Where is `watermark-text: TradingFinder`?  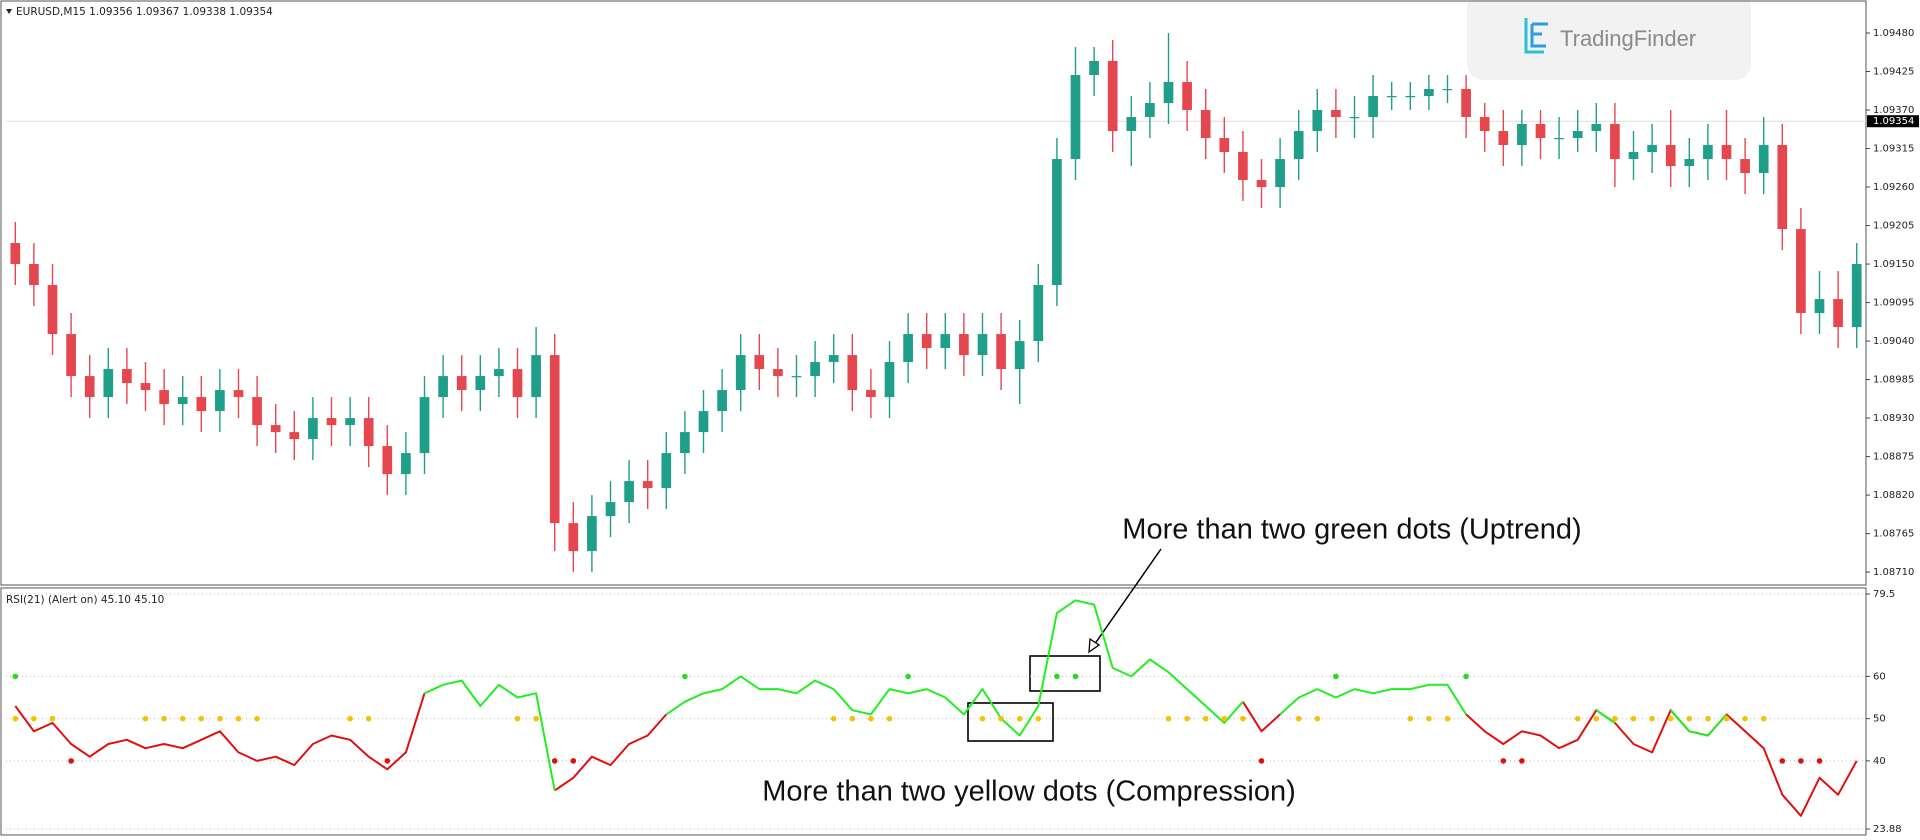
watermark-text: TradingFinder is located at coordinates (1628, 38).